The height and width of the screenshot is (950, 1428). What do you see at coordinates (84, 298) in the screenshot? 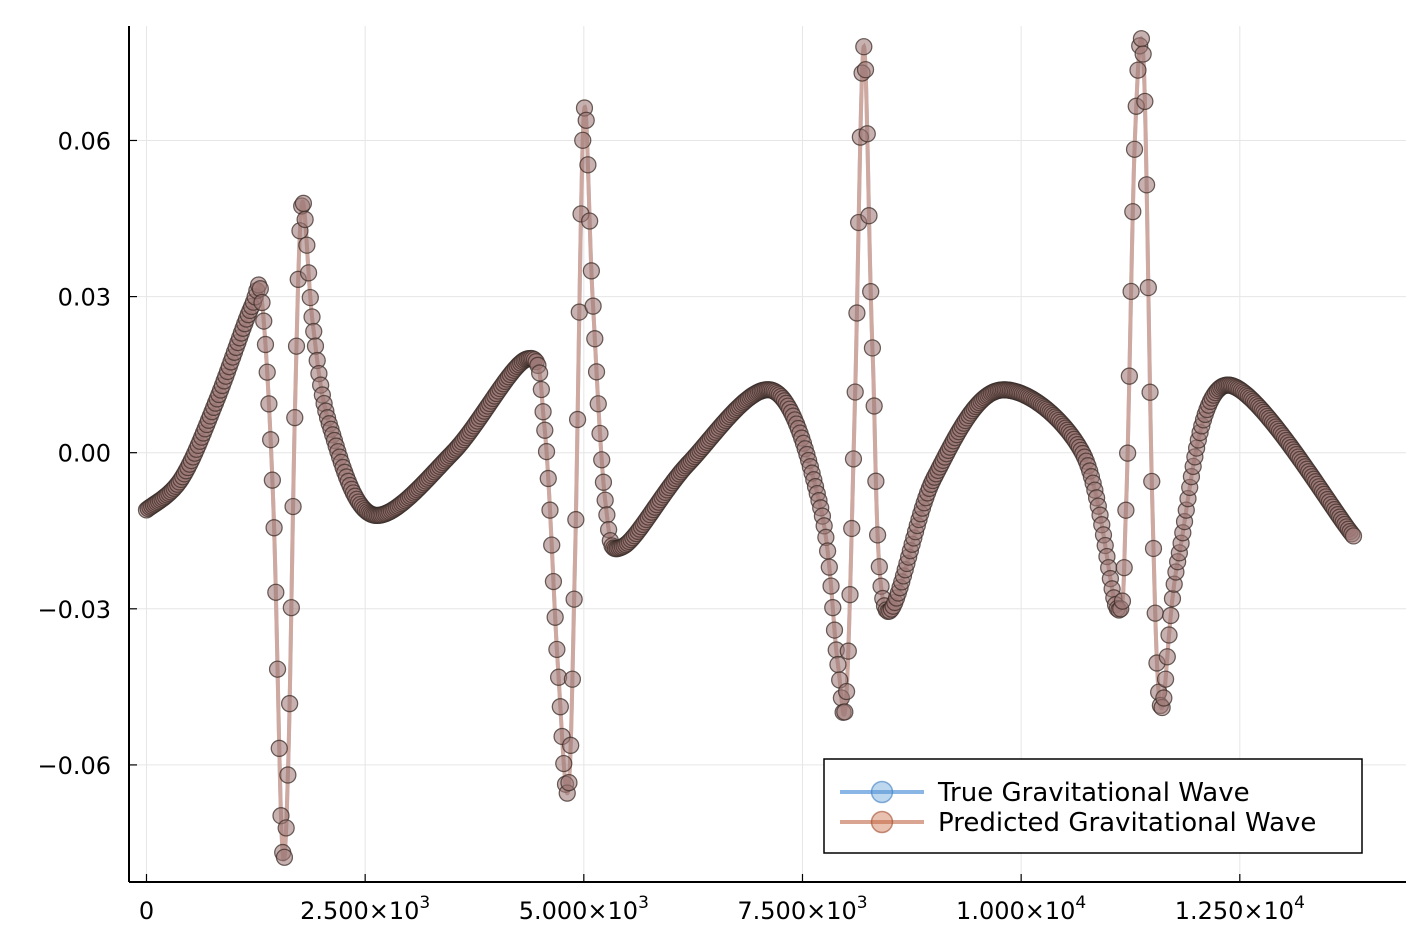
I see `y-tick-label: 0.03` at bounding box center [84, 298].